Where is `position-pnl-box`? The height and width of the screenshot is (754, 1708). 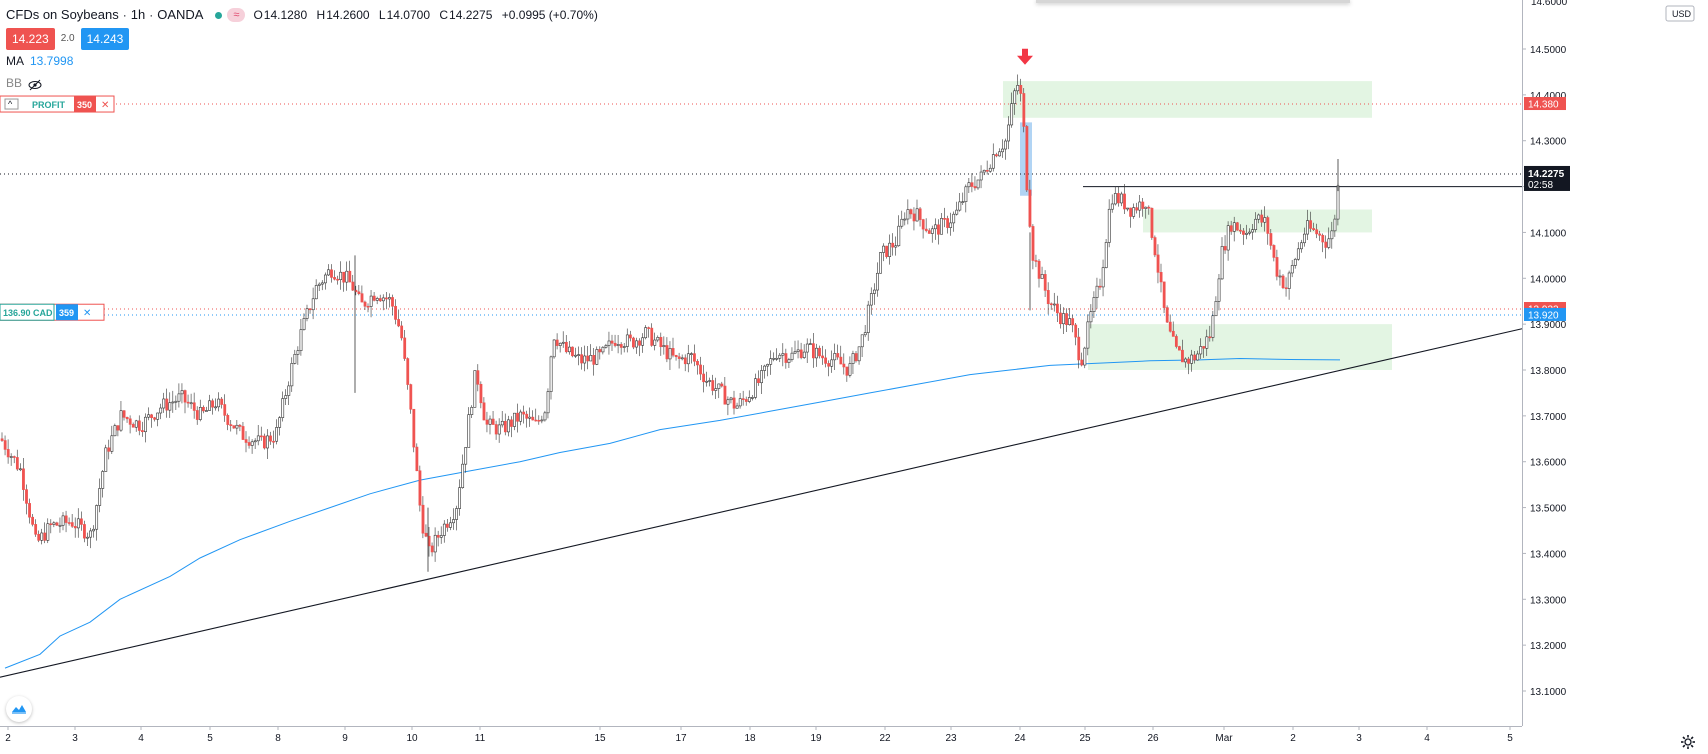
position-pnl-box is located at coordinates (27, 312).